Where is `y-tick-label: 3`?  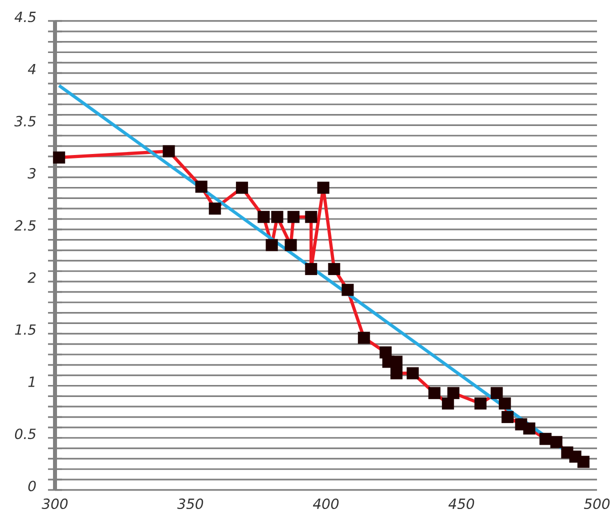
y-tick-label: 3 is located at coordinates (32, 173).